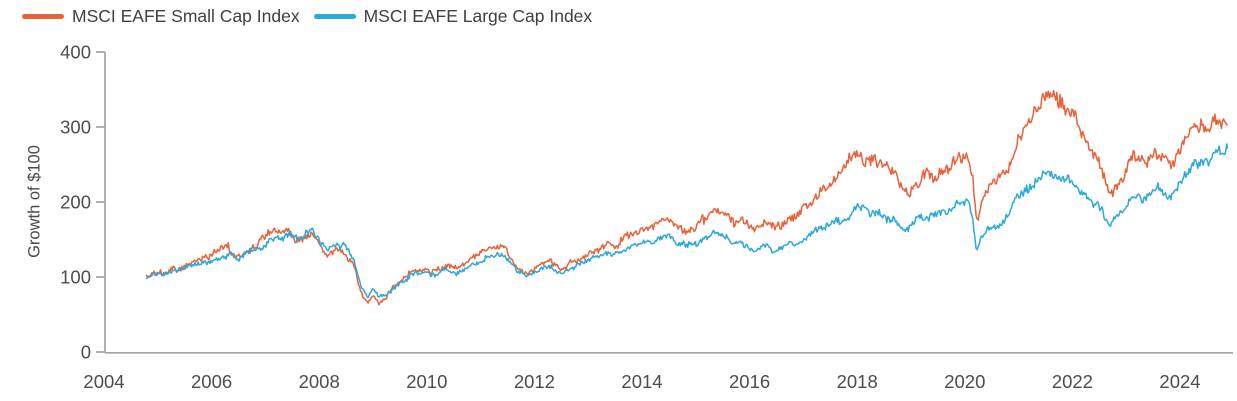 This screenshot has height=401, width=1237. What do you see at coordinates (334, 16) in the screenshot?
I see `legend-line-swatch-large-cap` at bounding box center [334, 16].